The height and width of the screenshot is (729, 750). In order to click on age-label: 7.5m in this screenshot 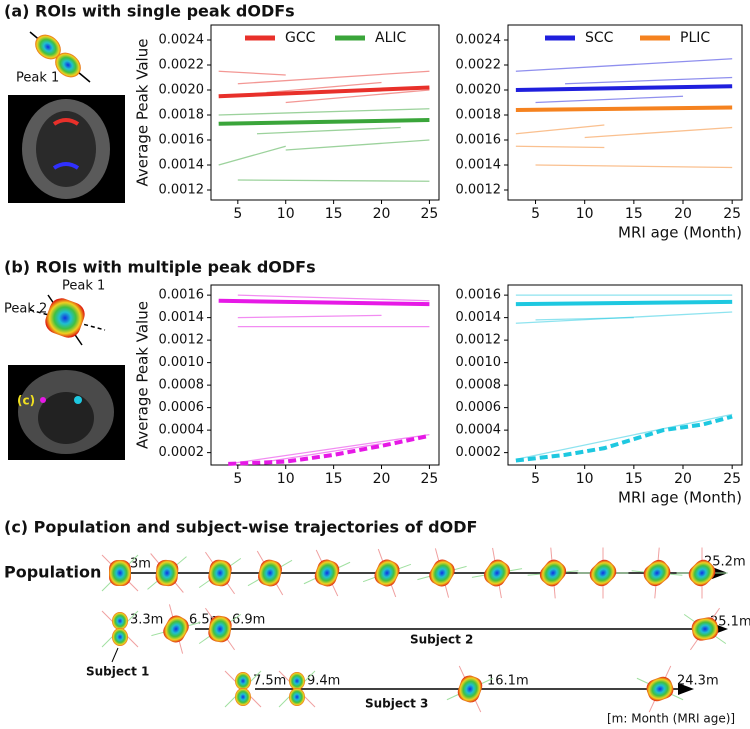, I will do `click(269, 681)`.